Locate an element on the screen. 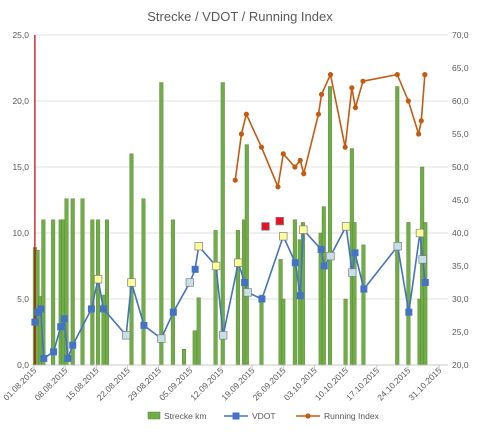  right-tick-label: 45,0 is located at coordinates (460, 200).